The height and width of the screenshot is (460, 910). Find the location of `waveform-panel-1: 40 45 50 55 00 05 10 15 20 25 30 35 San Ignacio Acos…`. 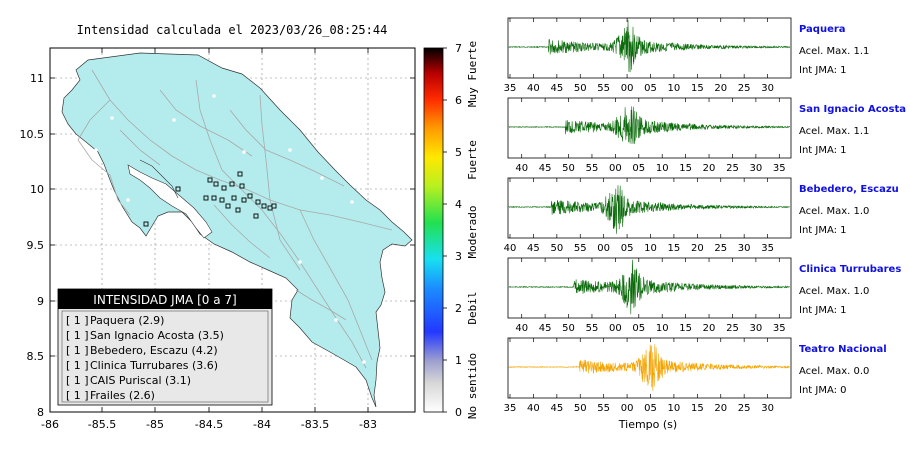

waveform-panel-1: 40 45 50 55 00 05 10 15 20 25 30 35 San Ignacio Acos… is located at coordinates (706, 135).